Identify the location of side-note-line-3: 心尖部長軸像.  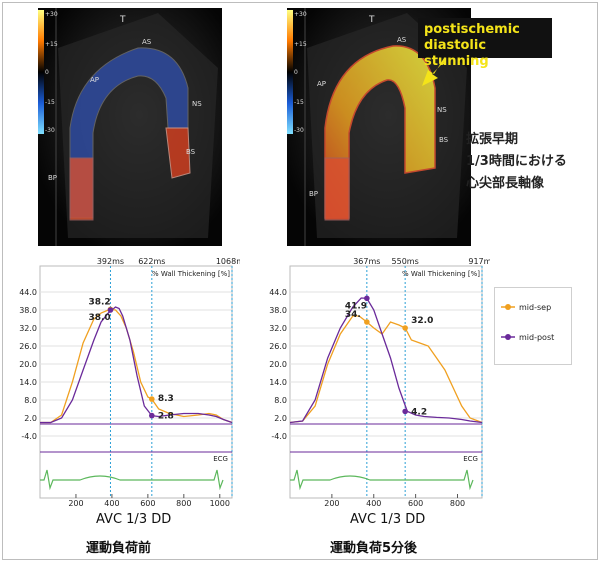
(505, 183).